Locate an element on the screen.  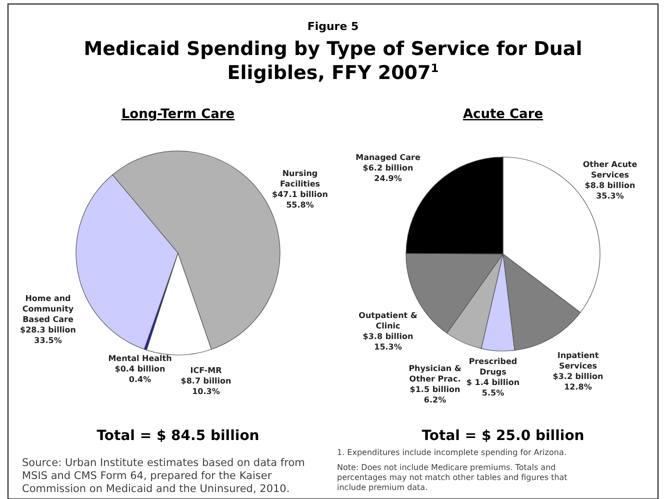
data-label: 6.2% is located at coordinates (435, 400).